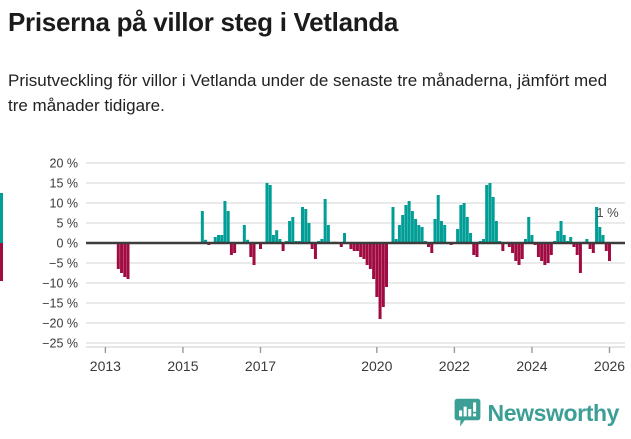 The image size is (631, 439). What do you see at coordinates (376, 366) in the screenshot?
I see `x-axis-tick-label: 2020` at bounding box center [376, 366].